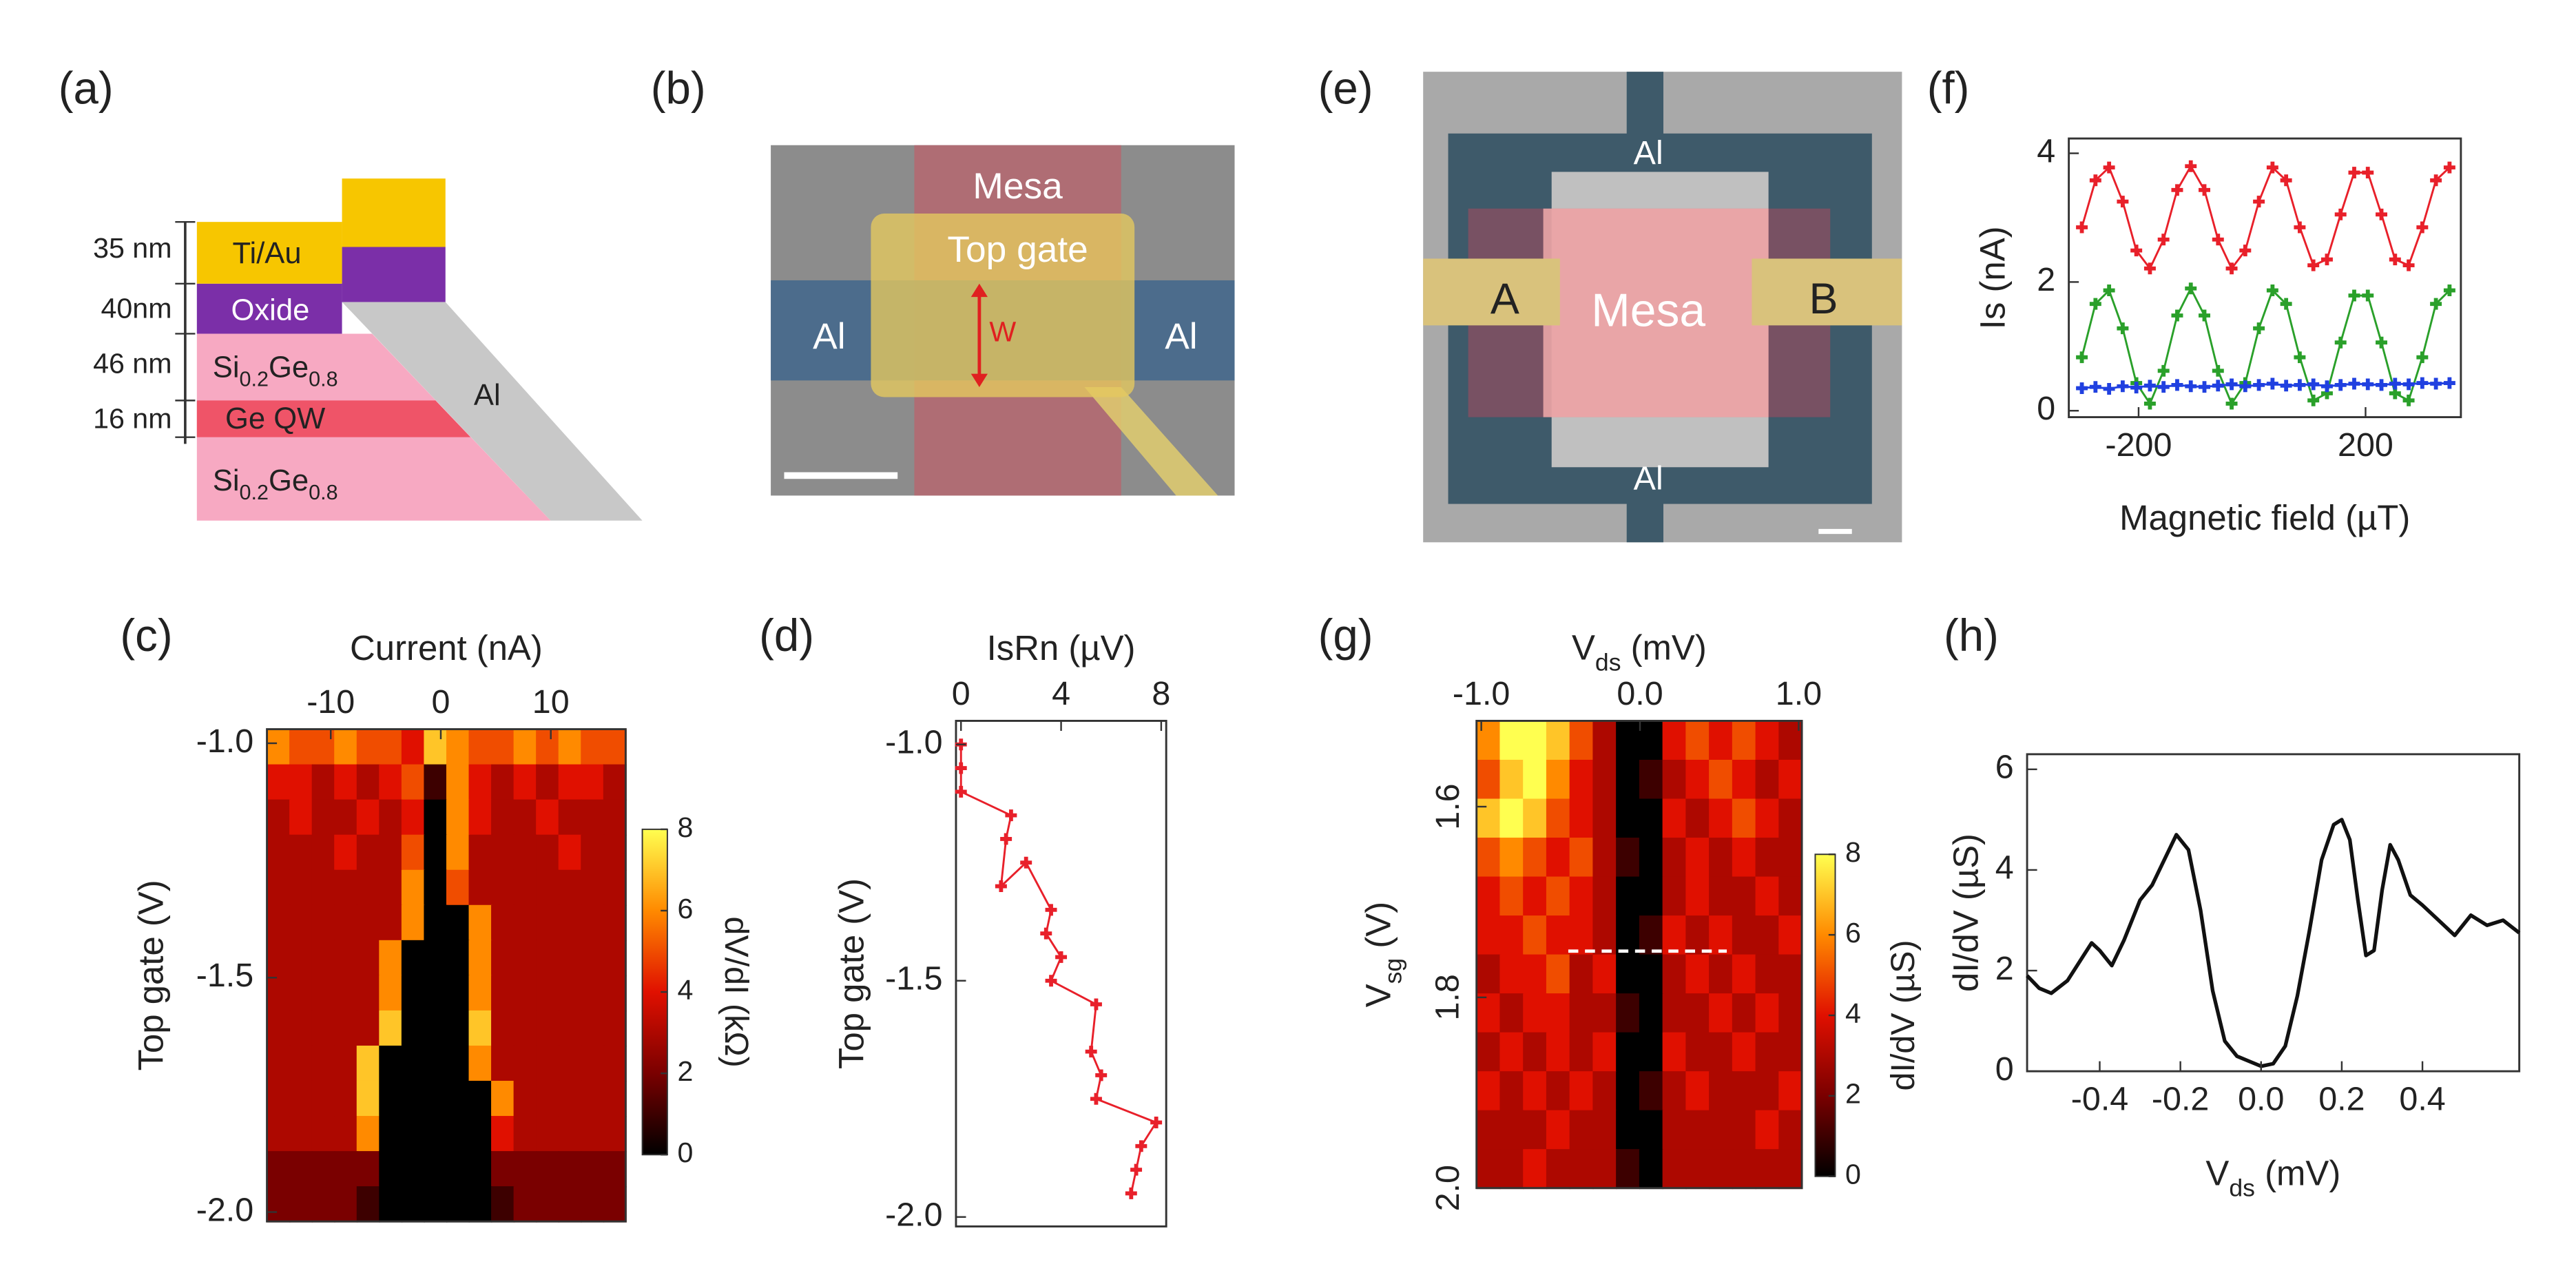 Image resolution: width=2576 pixels, height=1284 pixels. Describe the element at coordinates (685, 1152) in the screenshot. I see `colorbar-tick-label: 0` at that location.